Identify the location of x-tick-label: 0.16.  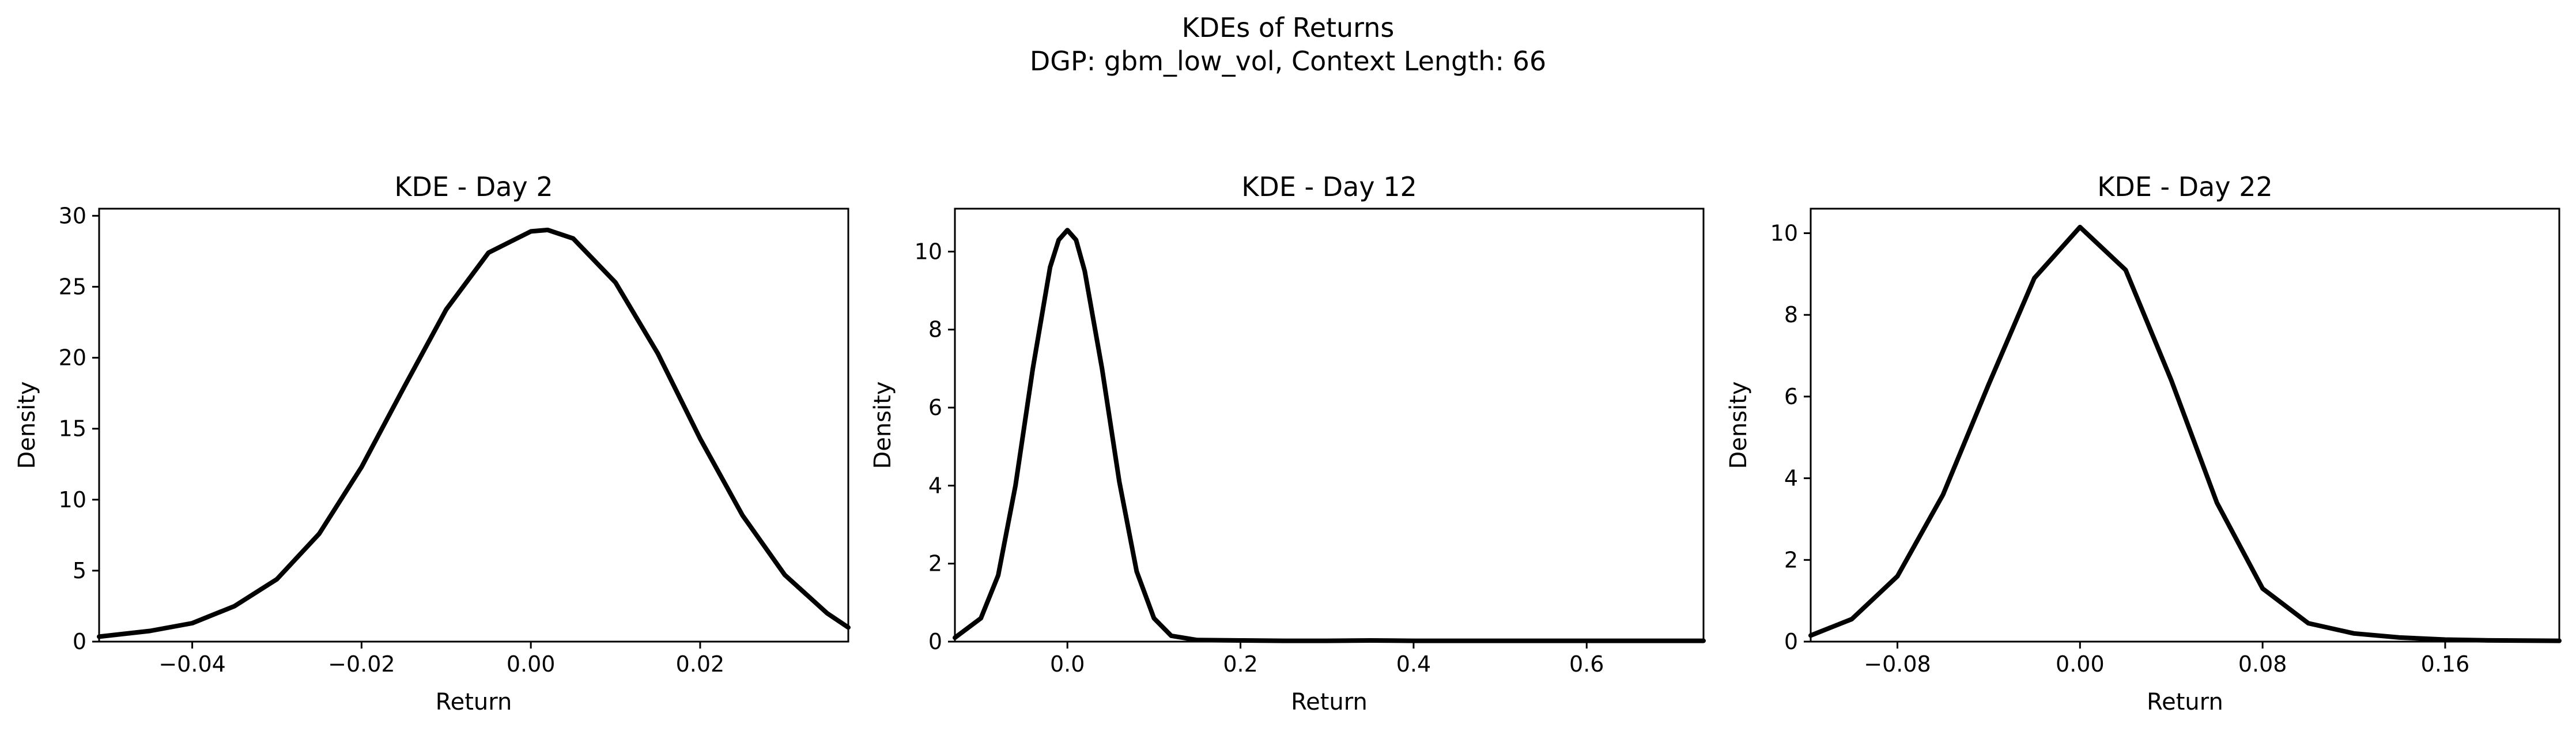
(2445, 664).